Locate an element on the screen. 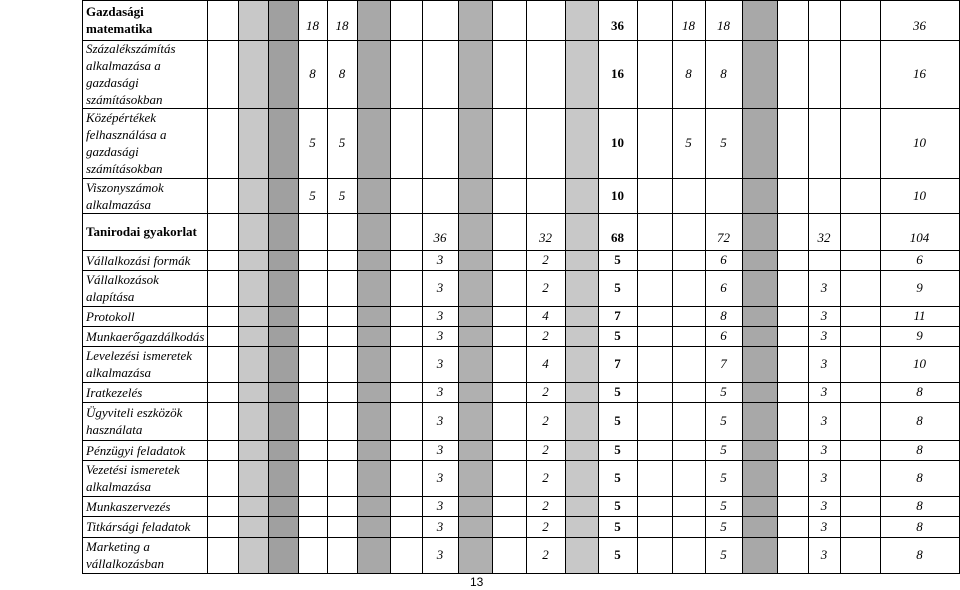  row-label: Titkársági feladatok is located at coordinates (138, 526).